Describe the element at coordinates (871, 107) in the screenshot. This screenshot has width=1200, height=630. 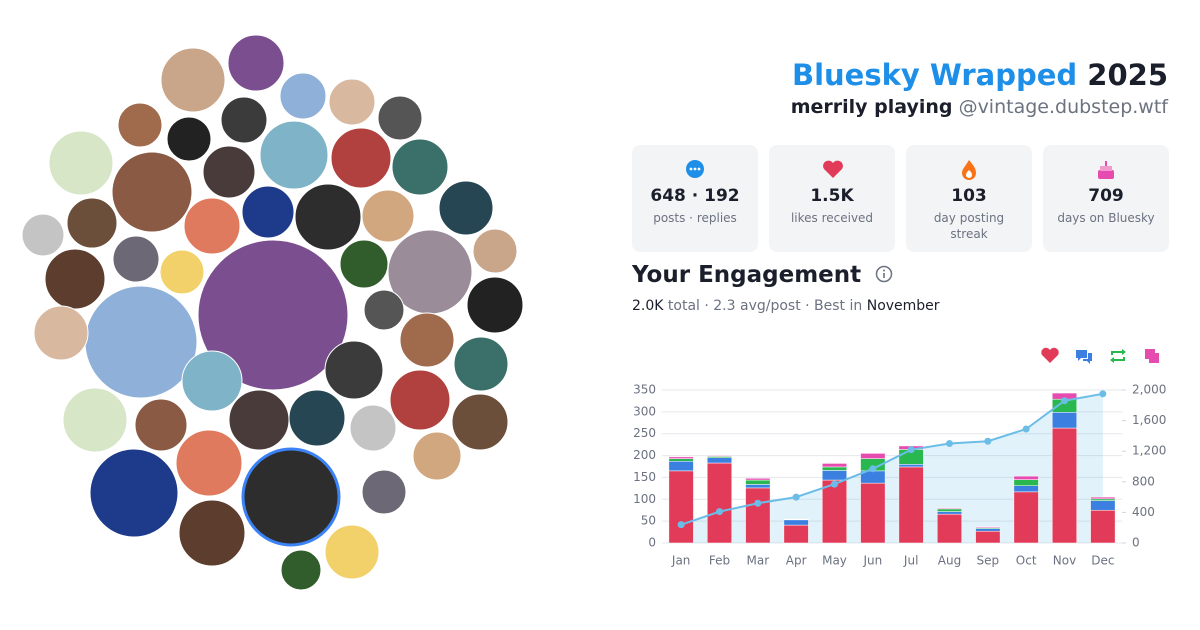
I see `display-name: merrily playing` at that location.